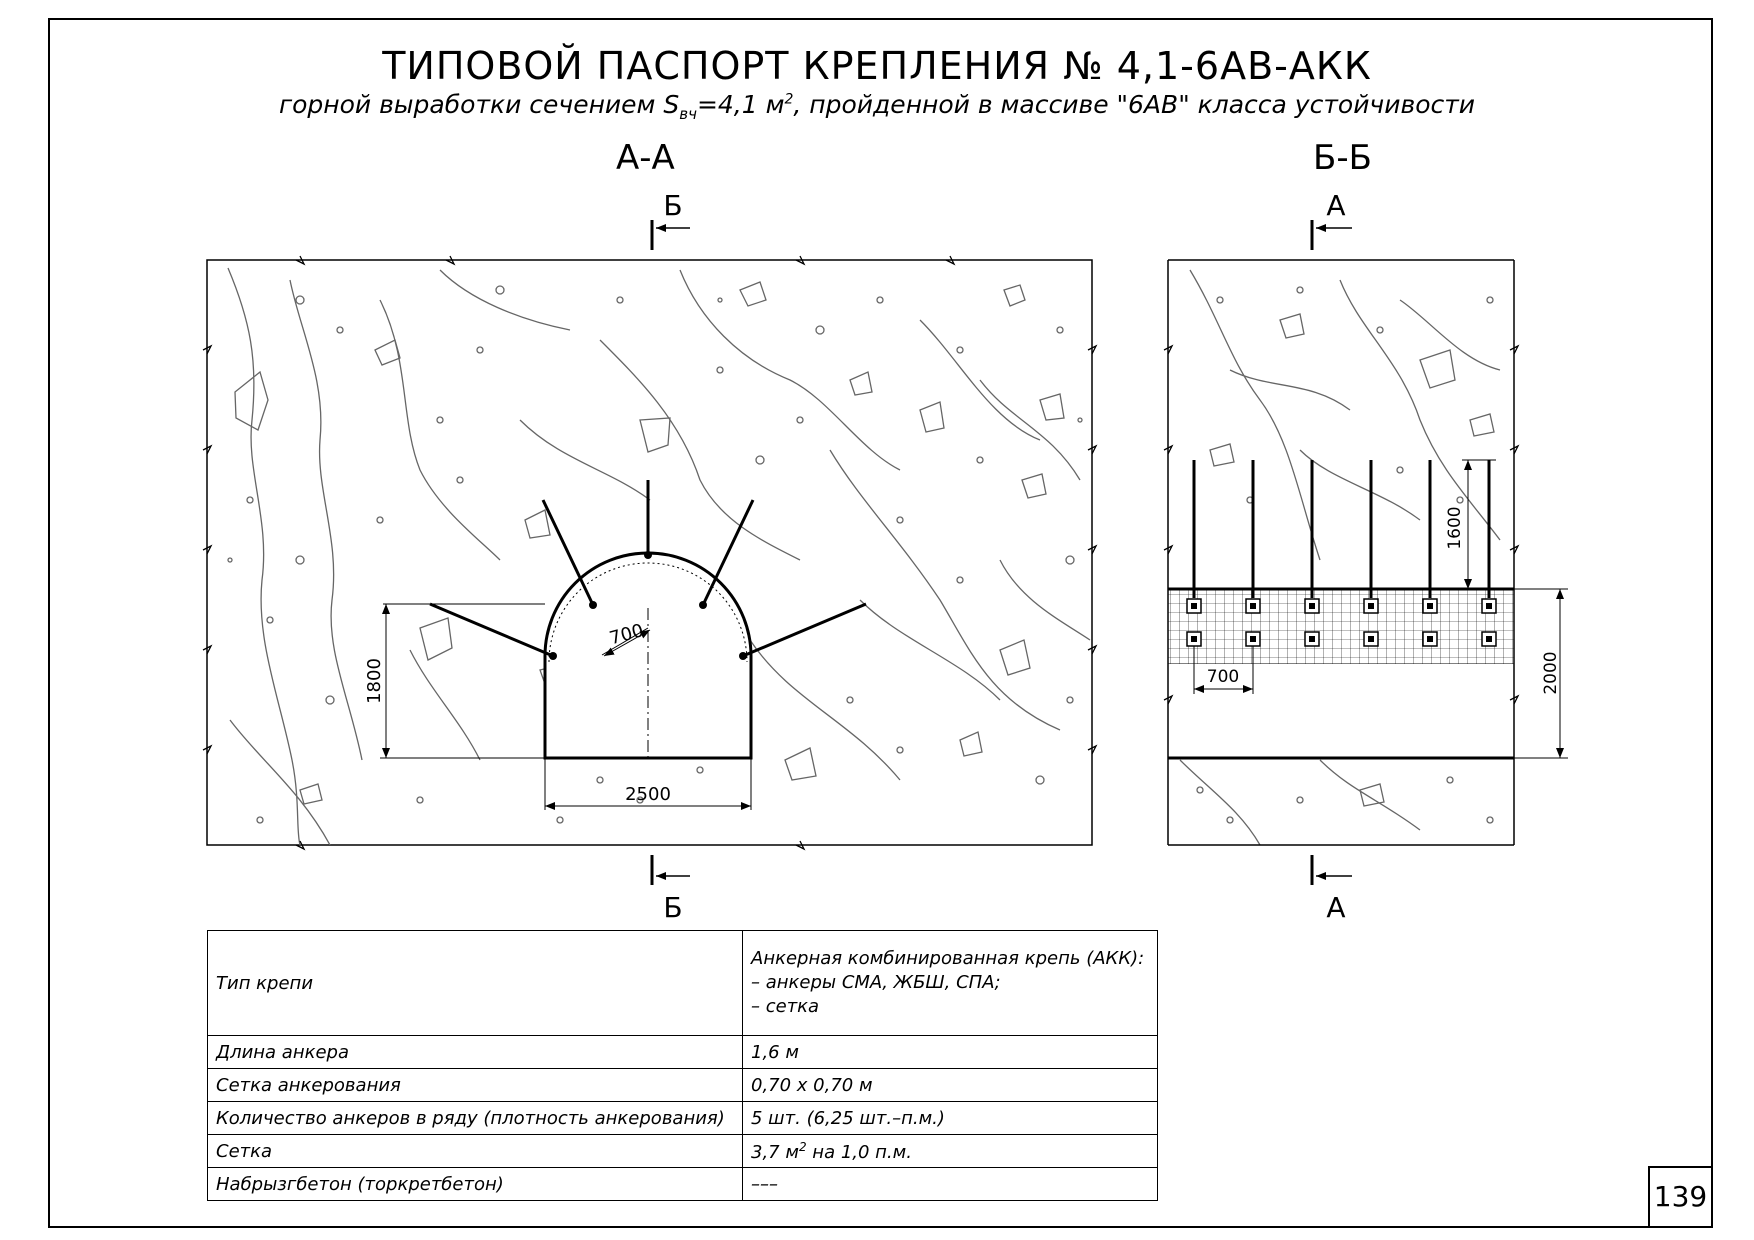 The width and height of the screenshot is (1754, 1240). What do you see at coordinates (950, 1118) in the screenshot?
I see `table-value-cell: 5 шт. (6,25 шт.–п.м.)` at bounding box center [950, 1118].